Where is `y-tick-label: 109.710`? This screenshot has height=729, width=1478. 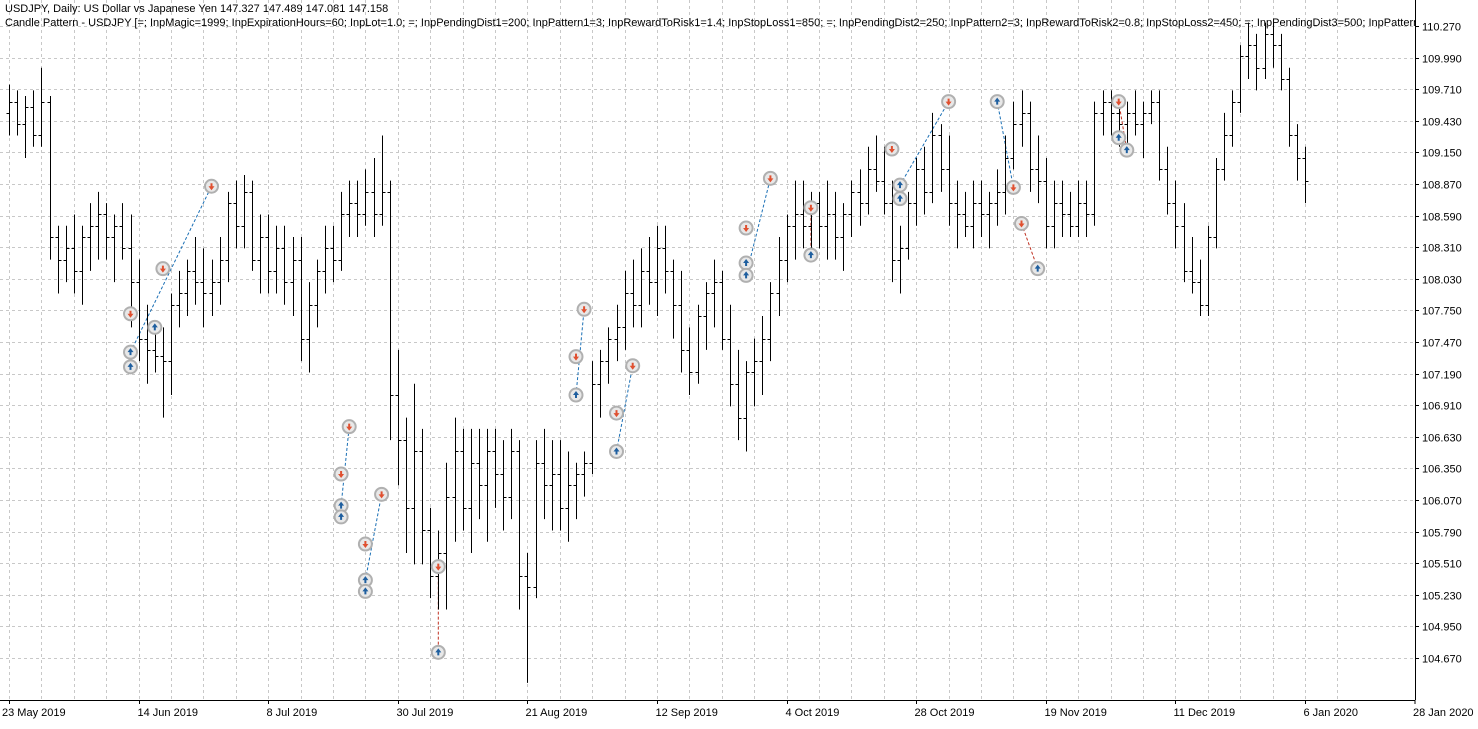 y-tick-label: 109.710 is located at coordinates (1442, 91).